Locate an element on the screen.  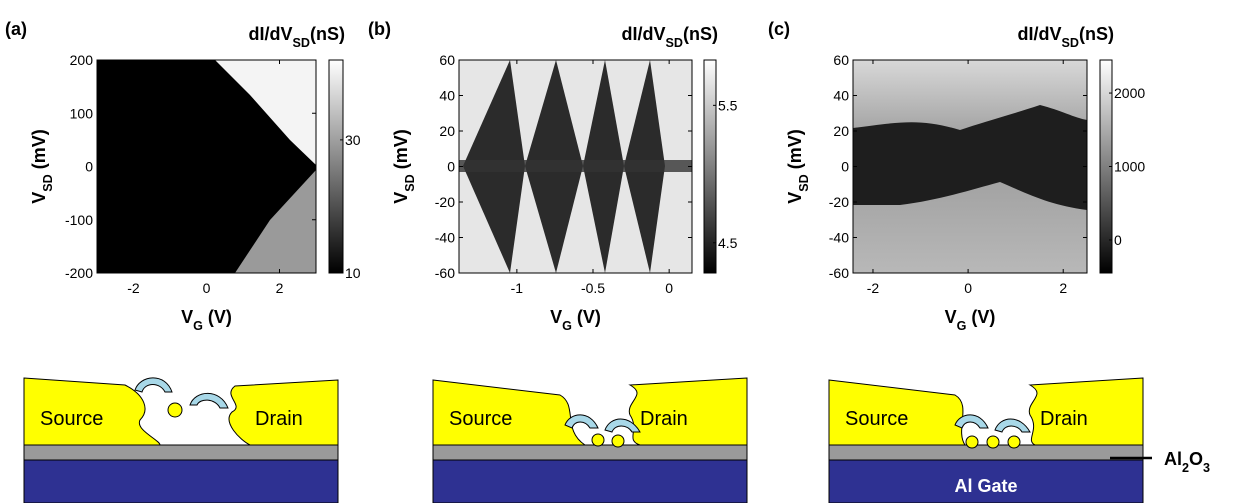
y-tick-label: -100 is located at coordinates (79, 220).